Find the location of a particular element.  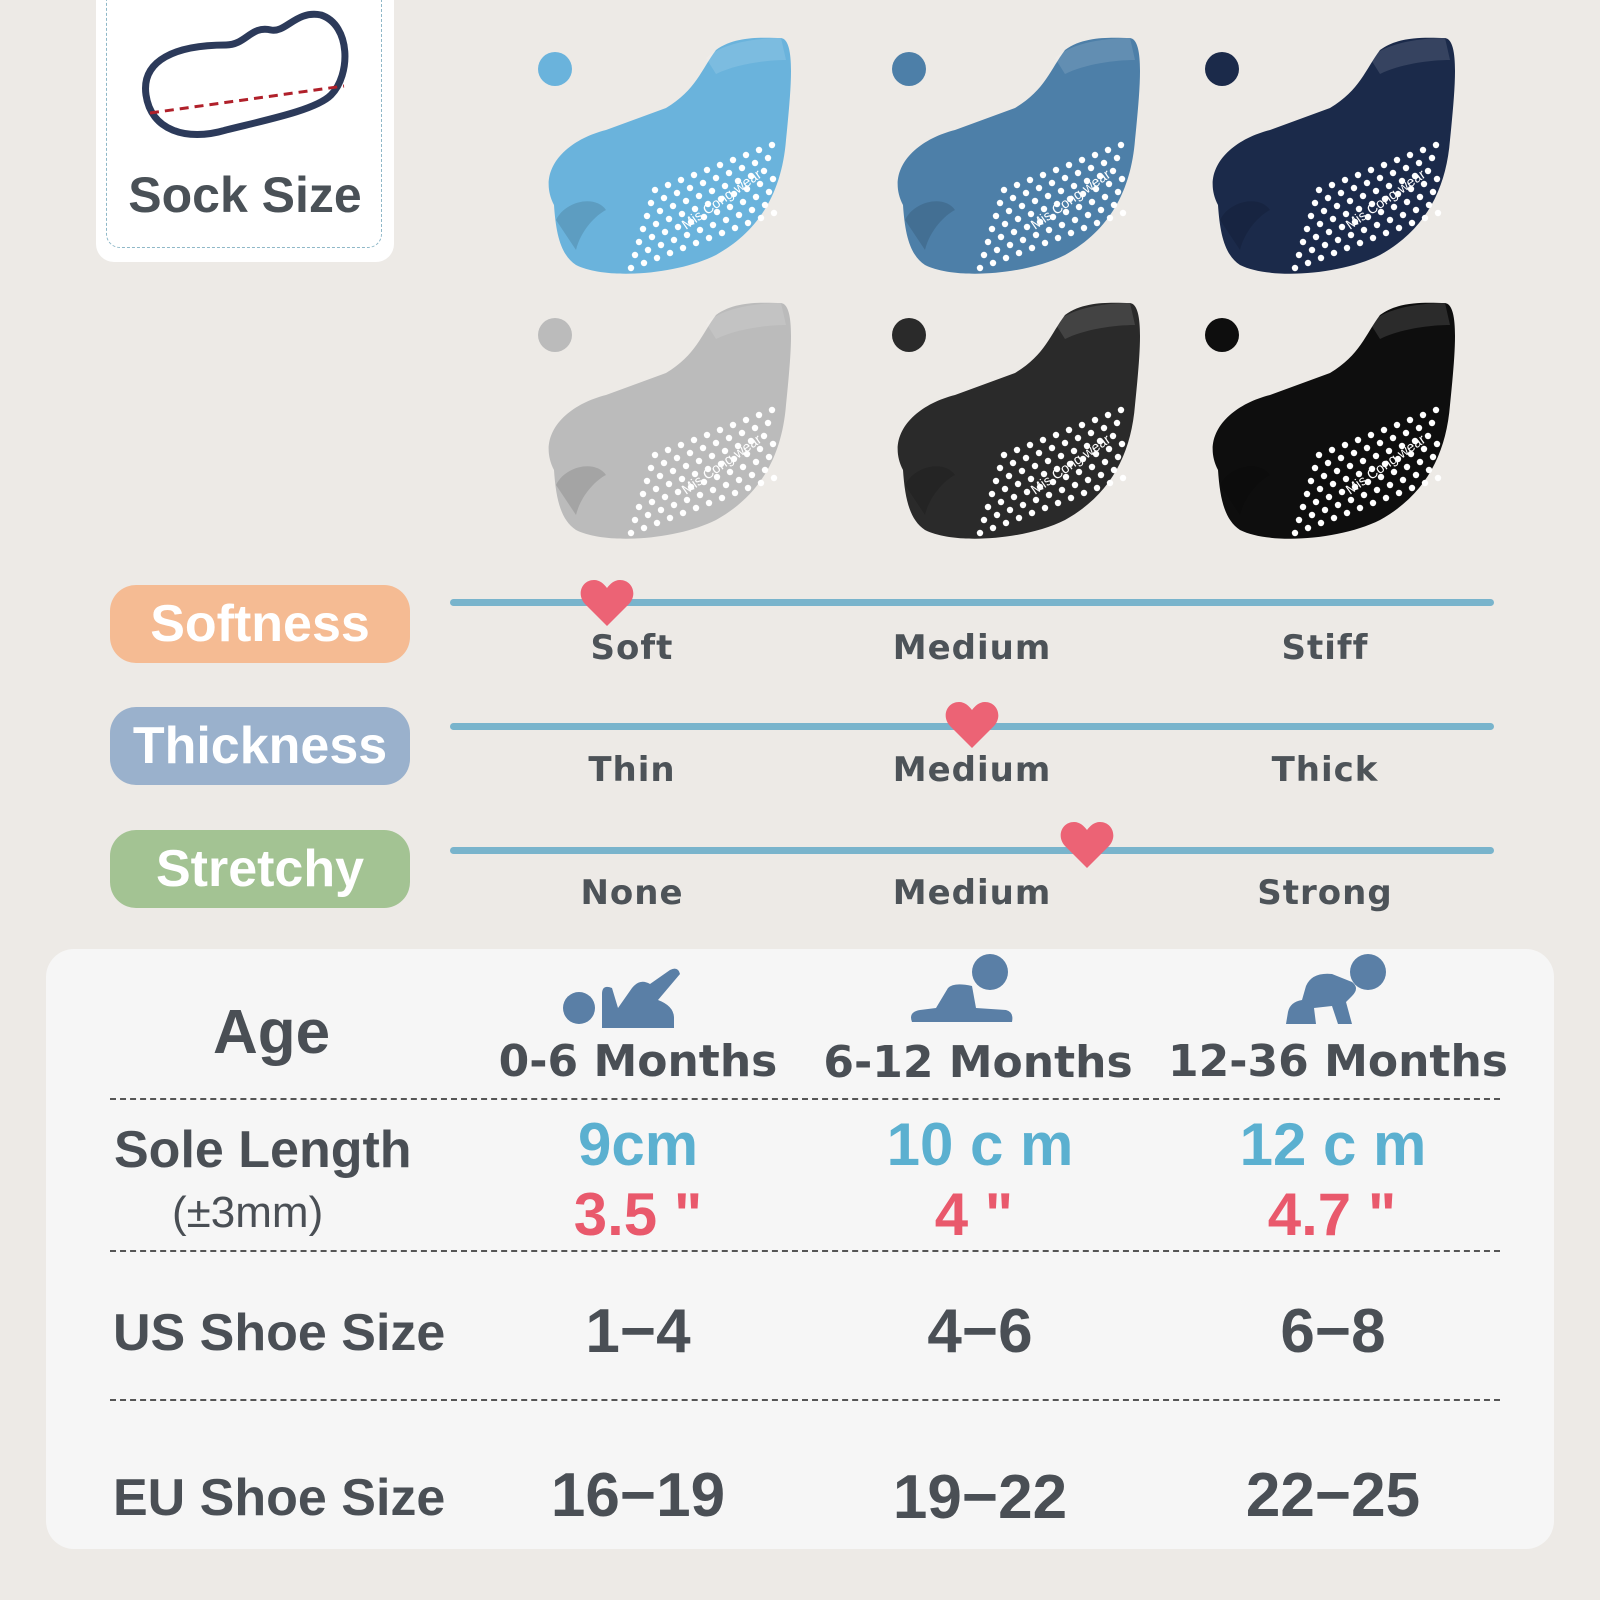

color-dot-sky-blue is located at coordinates (555, 69).